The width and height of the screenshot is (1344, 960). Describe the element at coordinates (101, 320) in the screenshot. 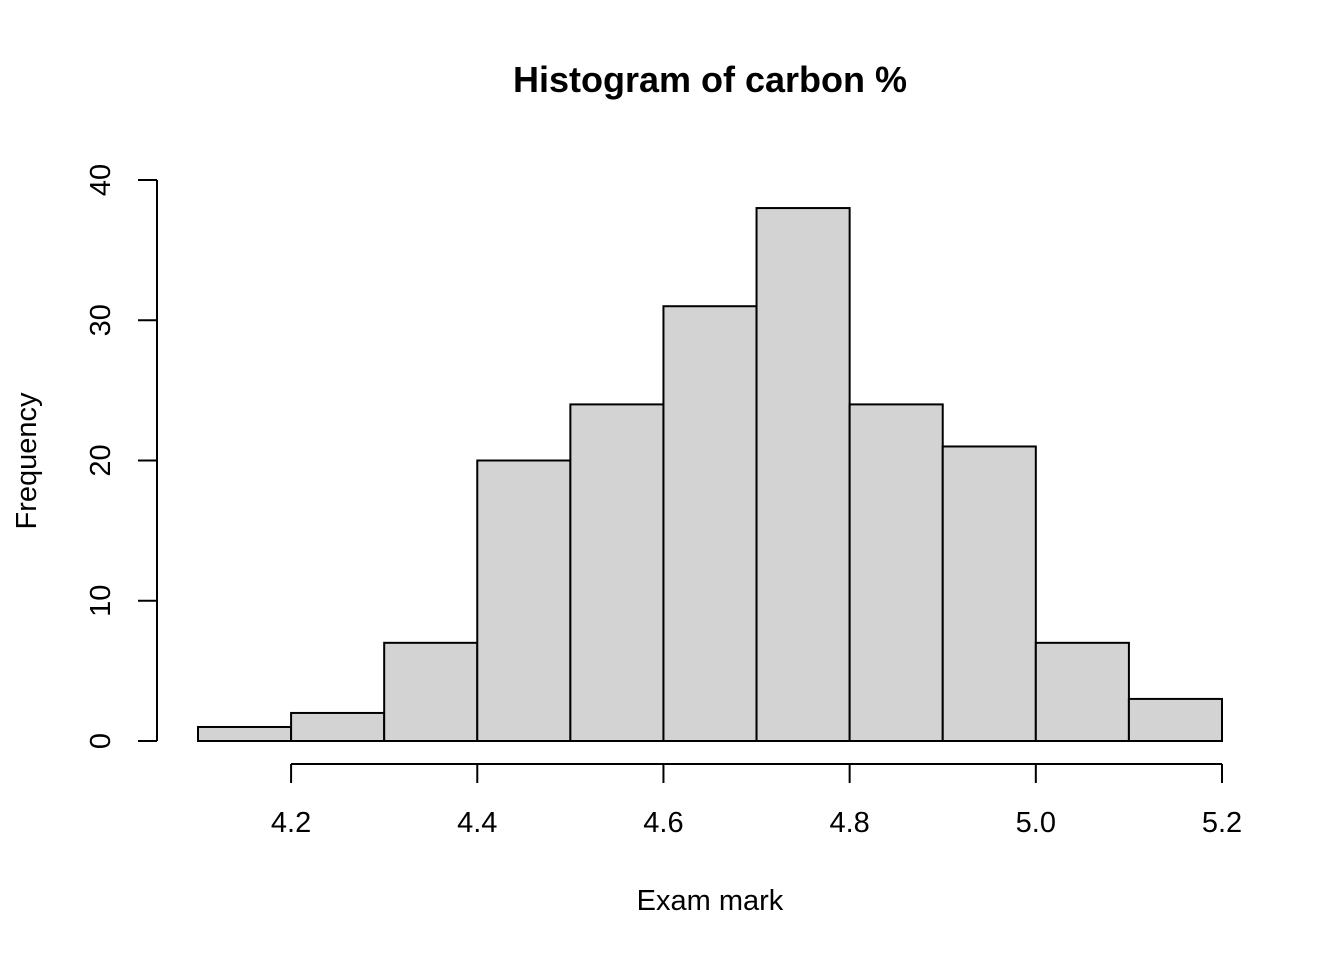

I see `y-tick-label: 30` at that location.